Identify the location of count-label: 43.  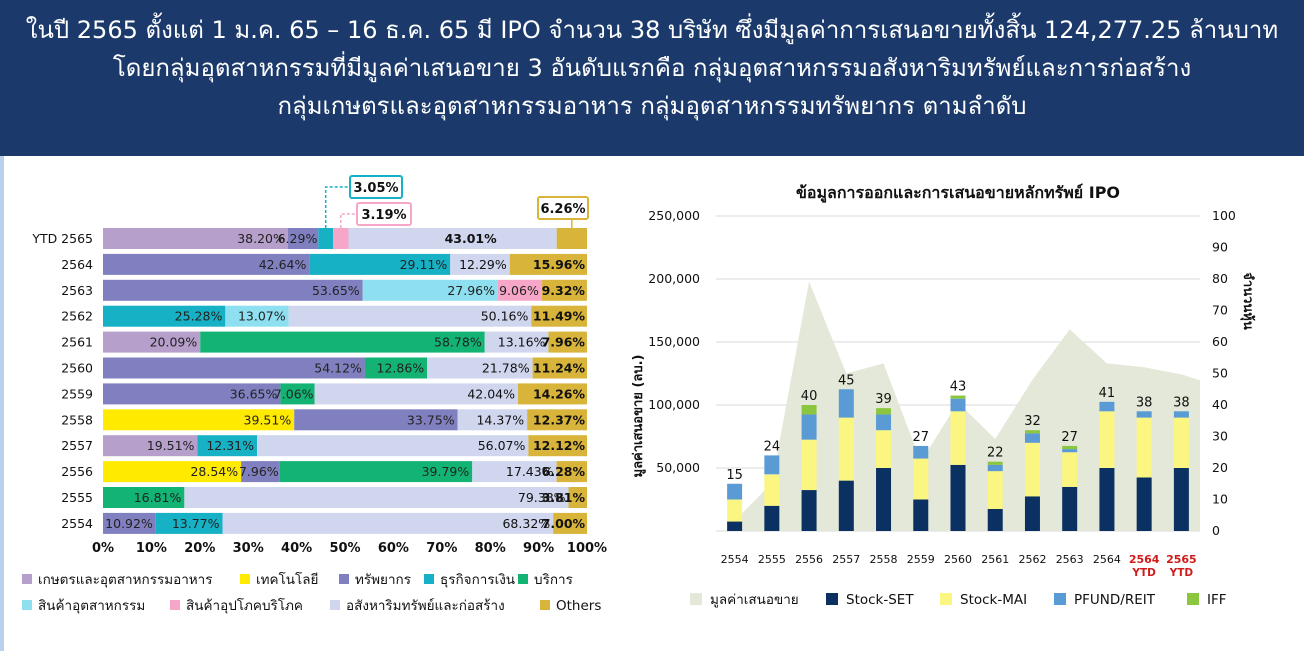
(958, 387).